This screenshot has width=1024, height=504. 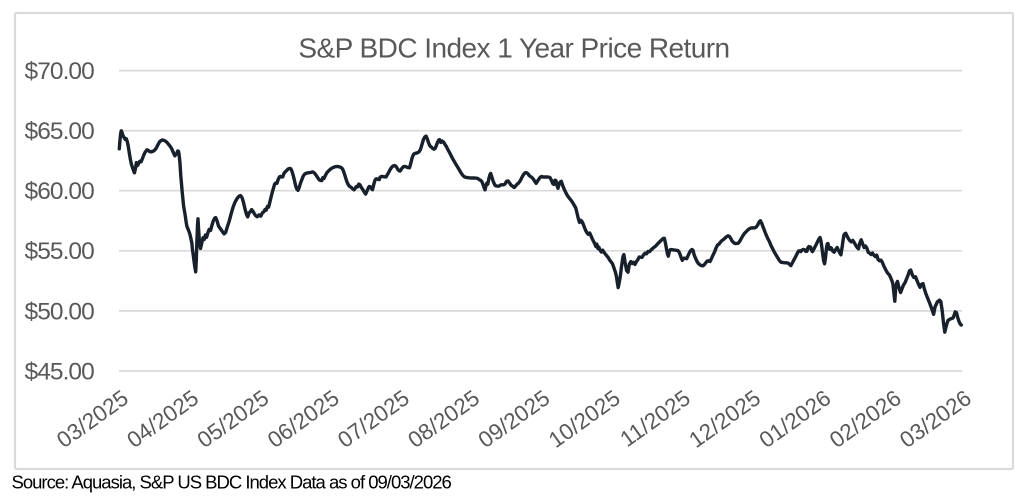 I want to click on svg-text: $55.00, so click(x=60, y=251).